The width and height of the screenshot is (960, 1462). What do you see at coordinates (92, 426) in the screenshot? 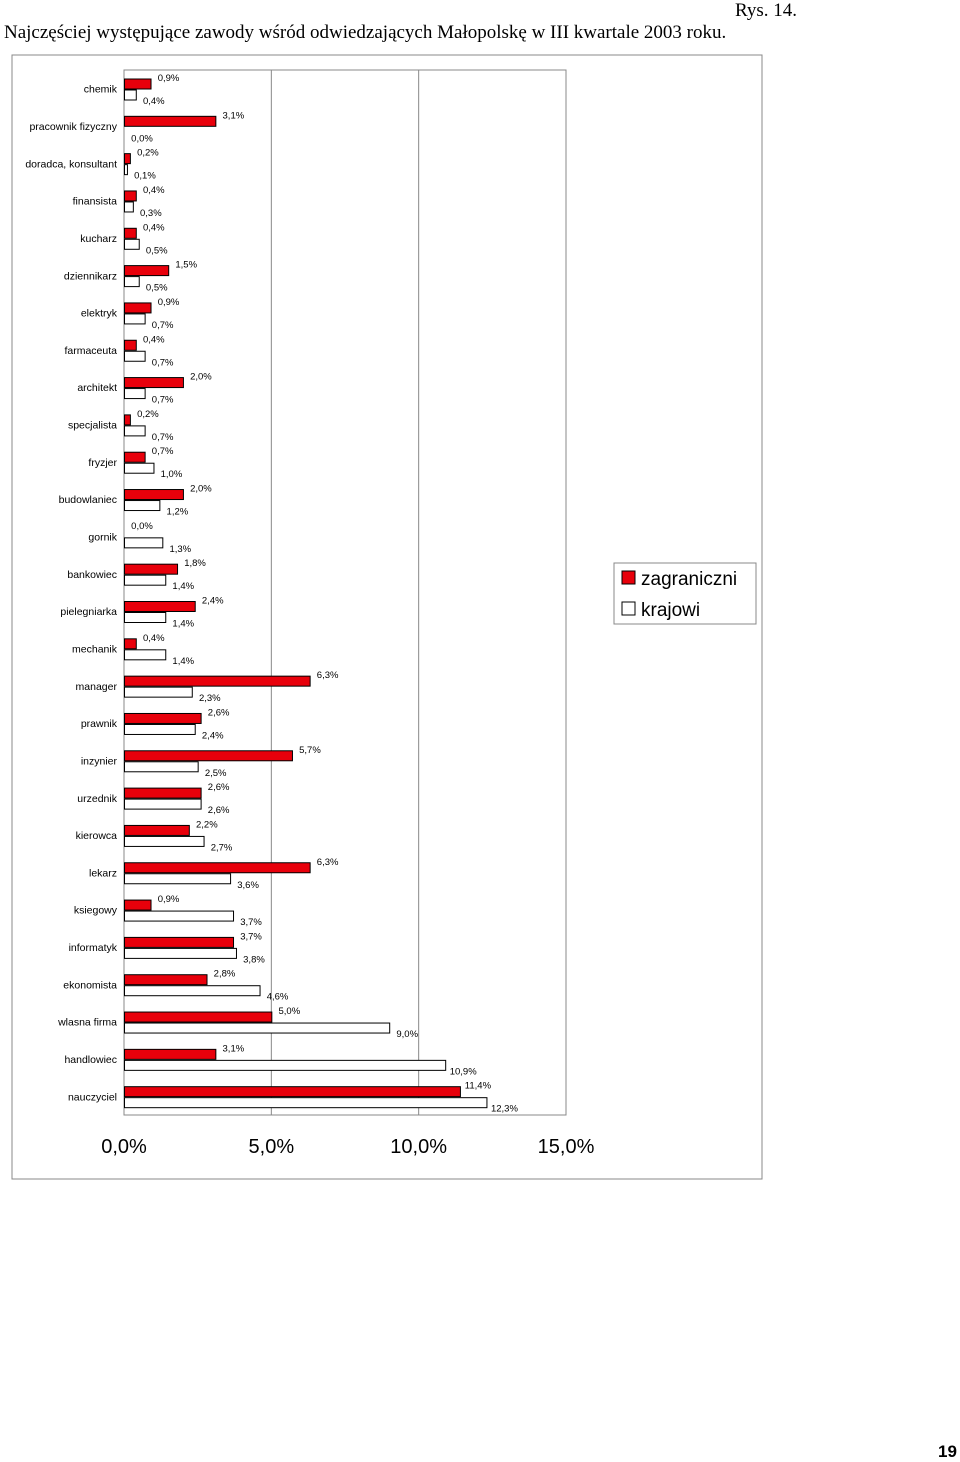
I see `category-label: specjalista` at bounding box center [92, 426].